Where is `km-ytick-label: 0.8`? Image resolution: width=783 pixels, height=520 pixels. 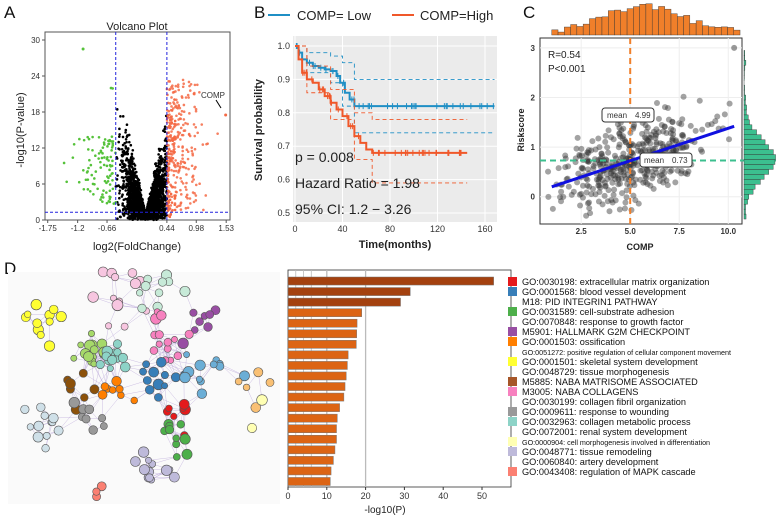
km-ytick-label: 0.8 is located at coordinates (283, 113).